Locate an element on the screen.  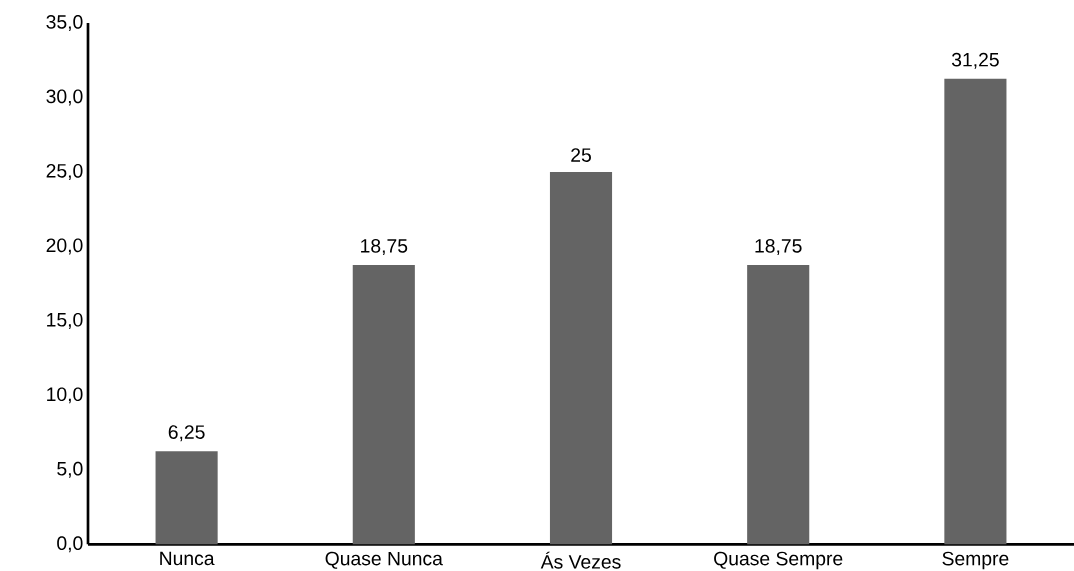
x-tick-label: Nunca is located at coordinates (187, 558).